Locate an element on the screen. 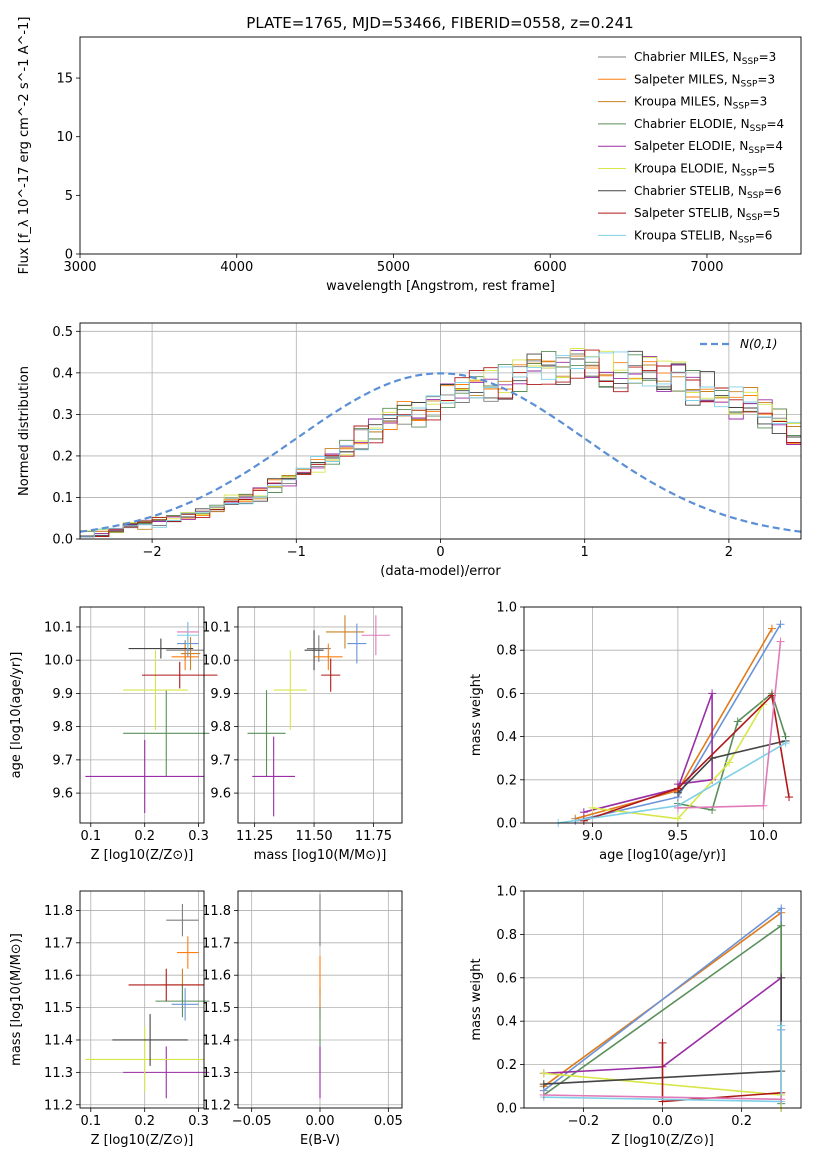 The width and height of the screenshot is (819, 1170). x-tick-label: 2 is located at coordinates (729, 552).